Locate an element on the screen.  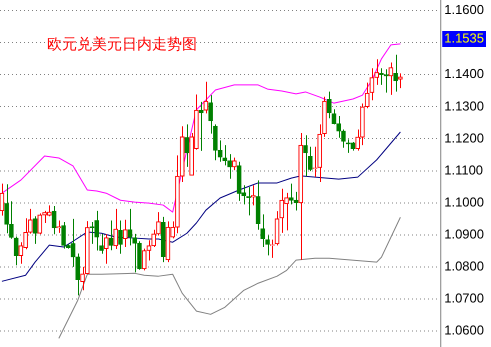
text: 欧元兑美元日内走势图 is located at coordinates (122, 45).